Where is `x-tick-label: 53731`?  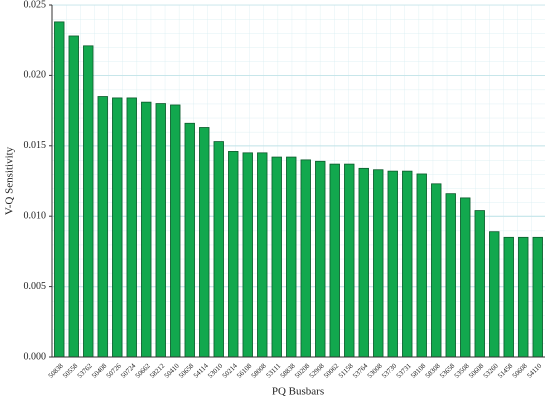
x-tick-label: 53731 is located at coordinates (404, 371).